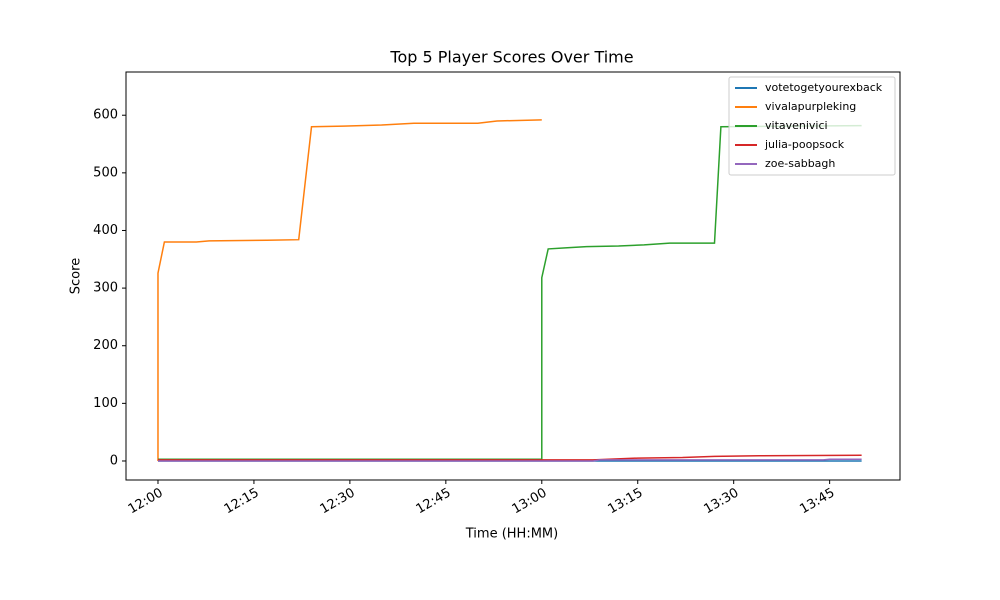 Image resolution: width=1000 pixels, height=600 pixels. What do you see at coordinates (76, 276) in the screenshot?
I see `y-axis-label: Score` at bounding box center [76, 276].